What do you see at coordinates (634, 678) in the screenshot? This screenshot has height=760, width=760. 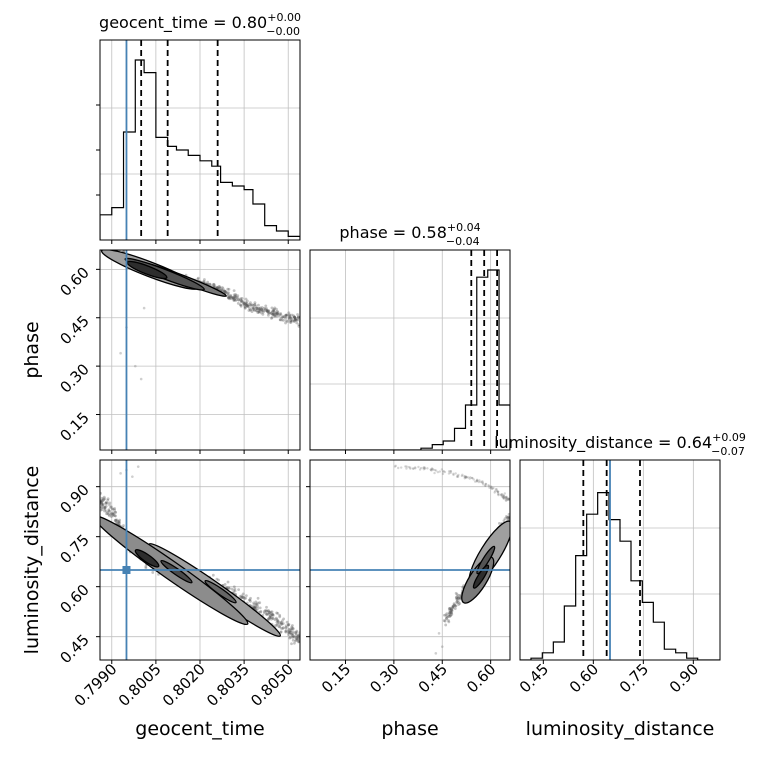 I see `x-tick-label: 0.75` at bounding box center [634, 678].